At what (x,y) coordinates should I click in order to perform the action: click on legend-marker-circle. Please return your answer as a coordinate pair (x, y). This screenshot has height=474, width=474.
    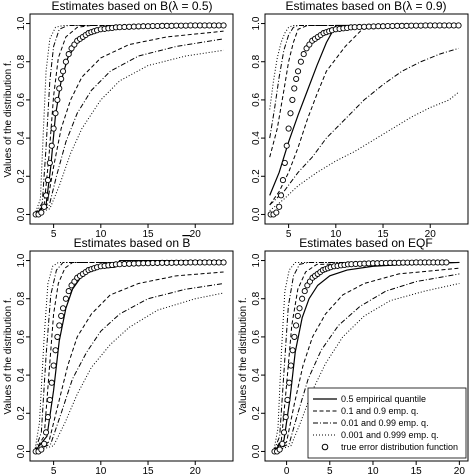
    Looking at the image, I should click on (325, 447).